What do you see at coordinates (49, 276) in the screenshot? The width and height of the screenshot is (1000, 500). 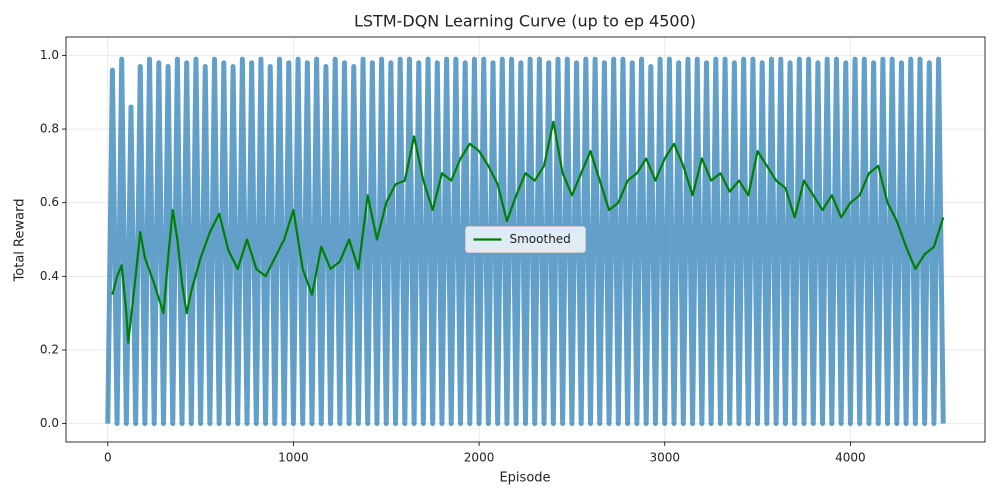 I see `y-tick-label: 0.4` at bounding box center [49, 276].